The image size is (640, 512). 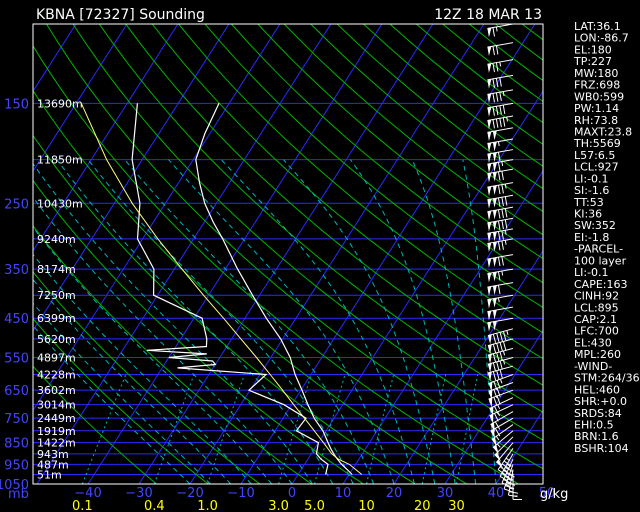 I want to click on height-label: 8174m, so click(x=56, y=269).